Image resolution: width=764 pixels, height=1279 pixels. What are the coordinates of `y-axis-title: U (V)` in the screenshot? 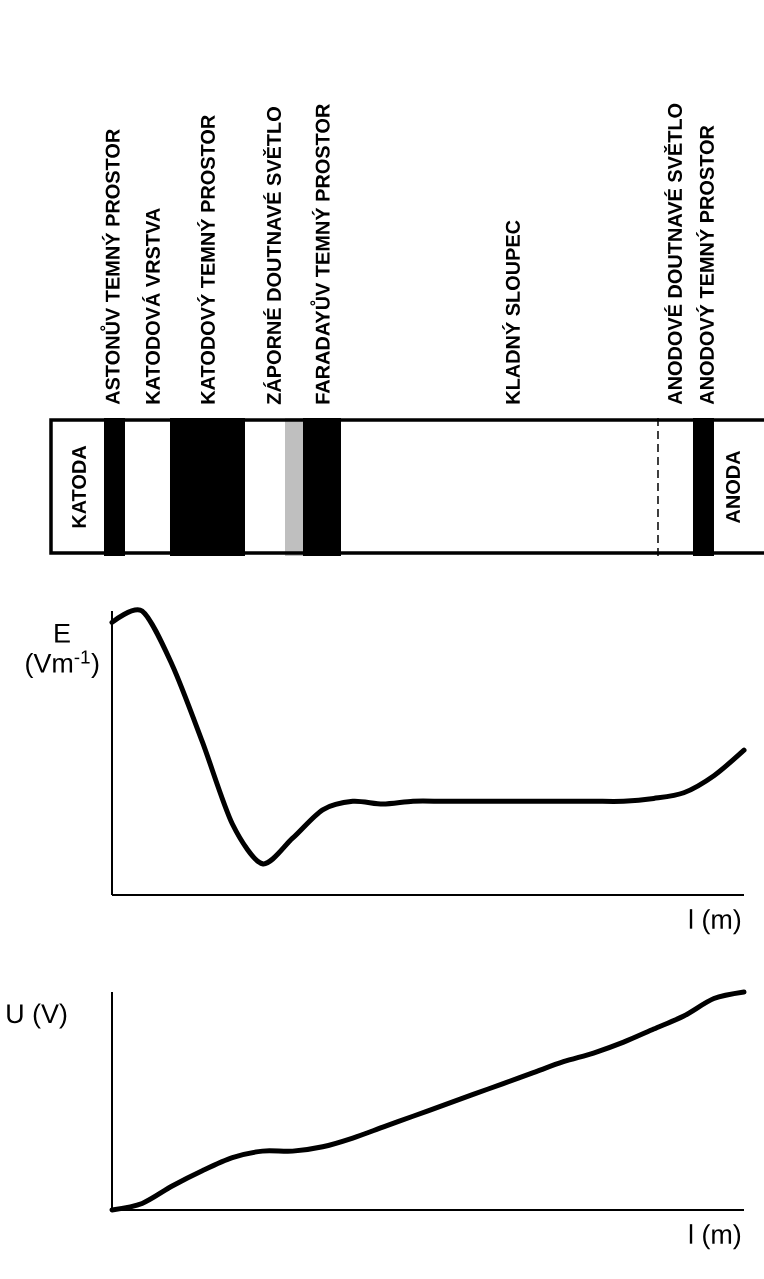 It's located at (37, 1016).